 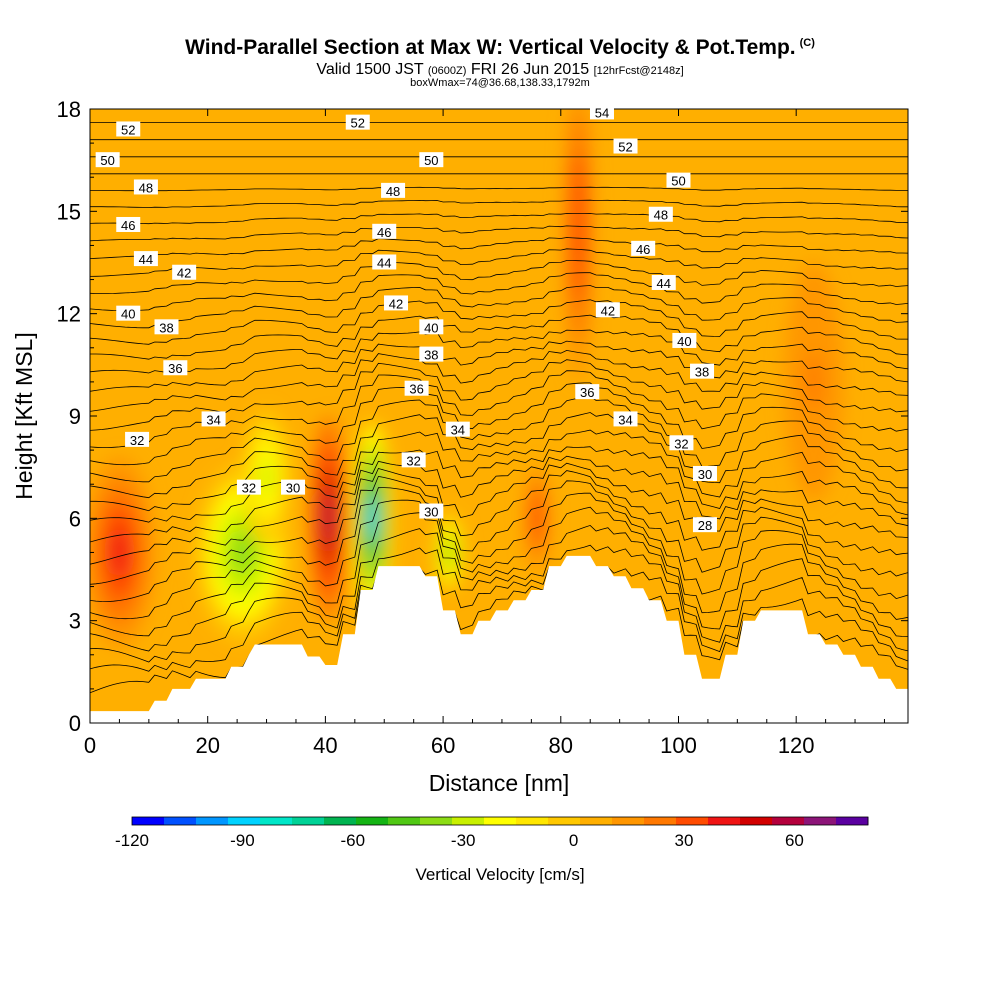 I want to click on colorbar: -120 -90 -60 -30 0 30 60, so click(x=492, y=833).